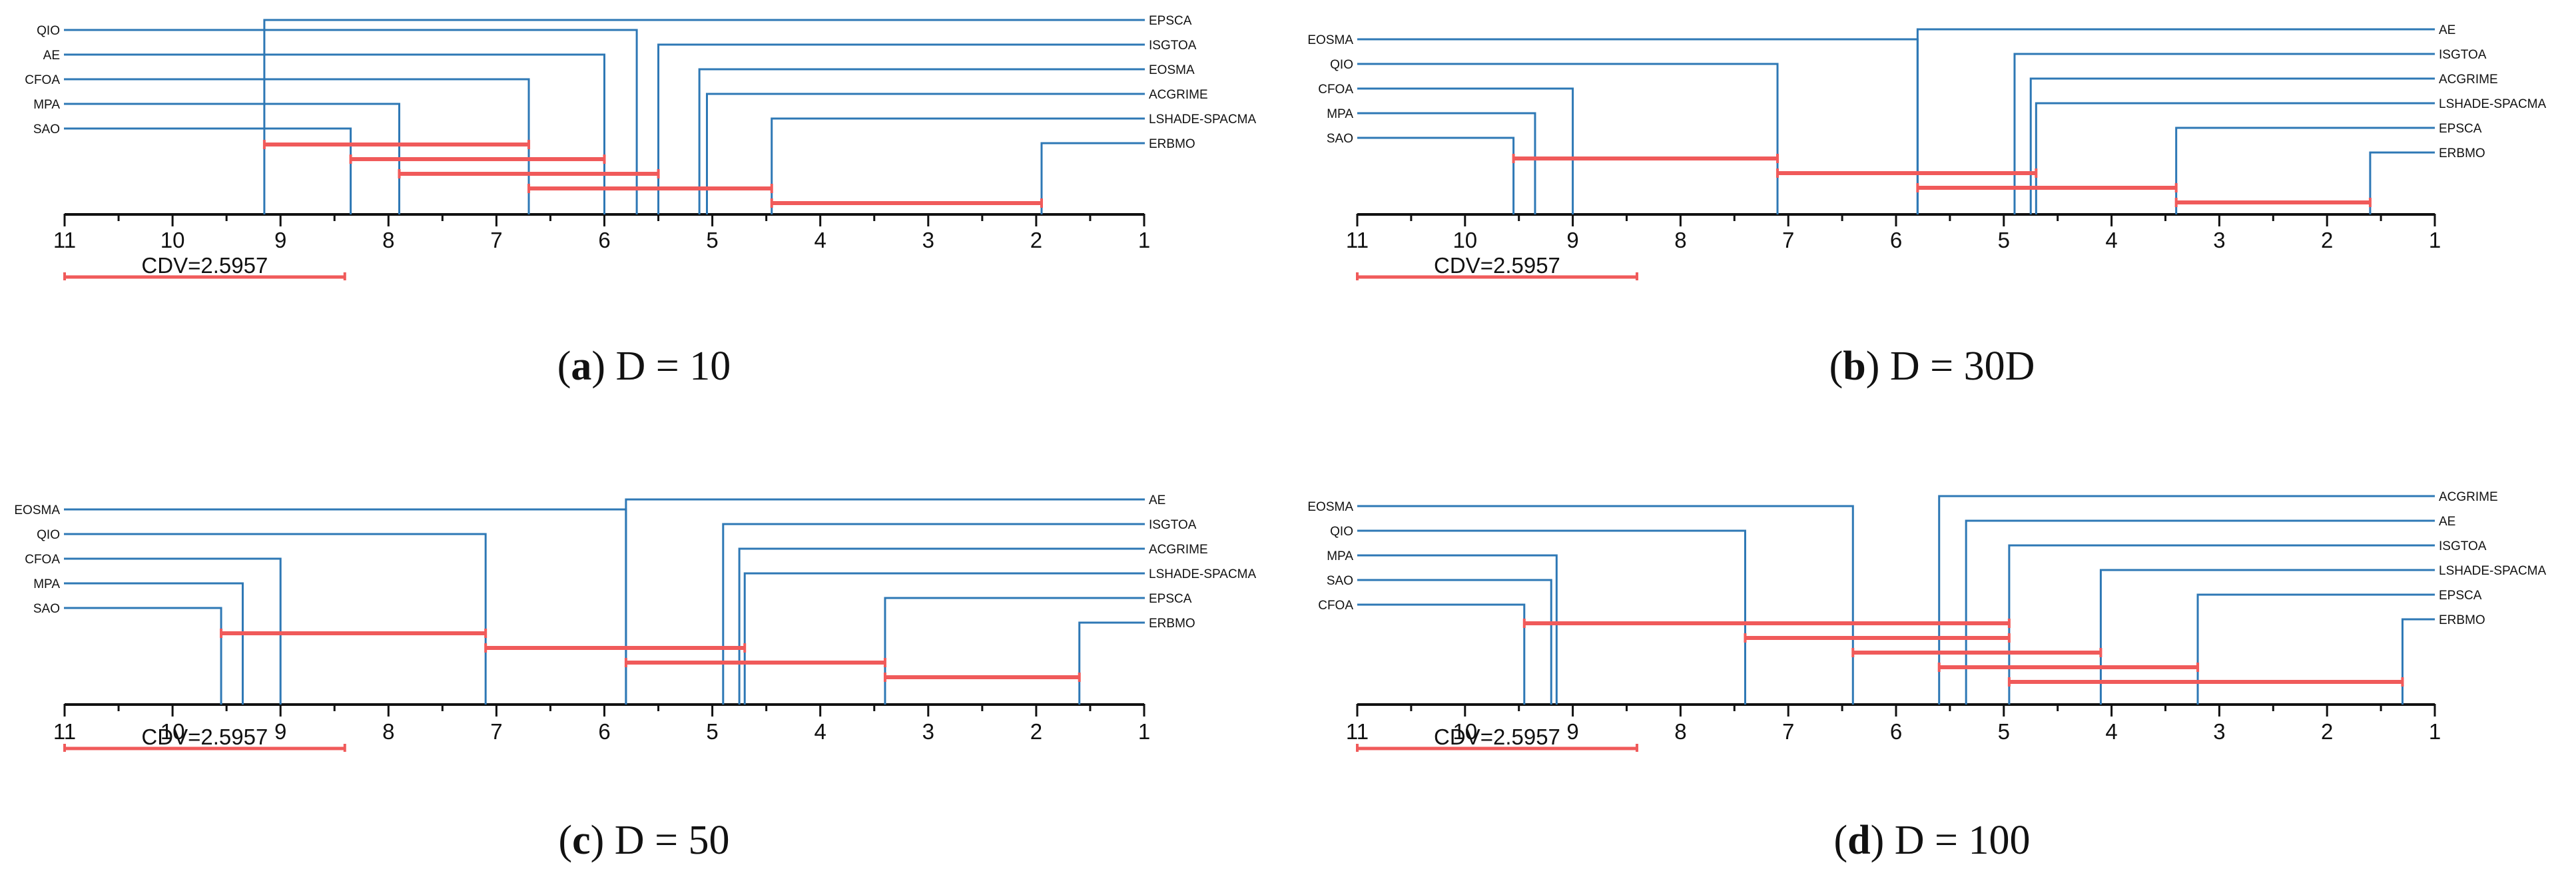 This screenshot has width=2576, height=879. Describe the element at coordinates (1932, 366) in the screenshot. I see `caption-b: (b) D = 30D` at that location.